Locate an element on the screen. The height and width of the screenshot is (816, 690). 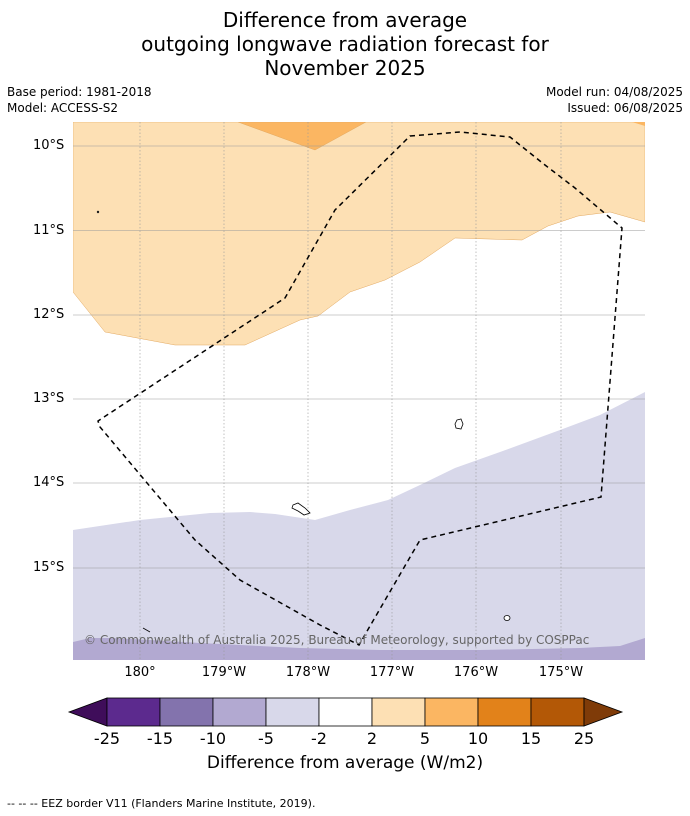
colorbar-tick-label: -10 is located at coordinates (213, 738).